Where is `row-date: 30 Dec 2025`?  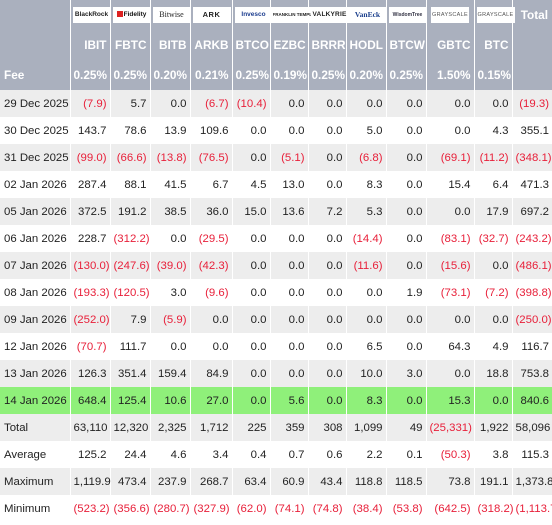 row-date: 30 Dec 2025 is located at coordinates (35, 130).